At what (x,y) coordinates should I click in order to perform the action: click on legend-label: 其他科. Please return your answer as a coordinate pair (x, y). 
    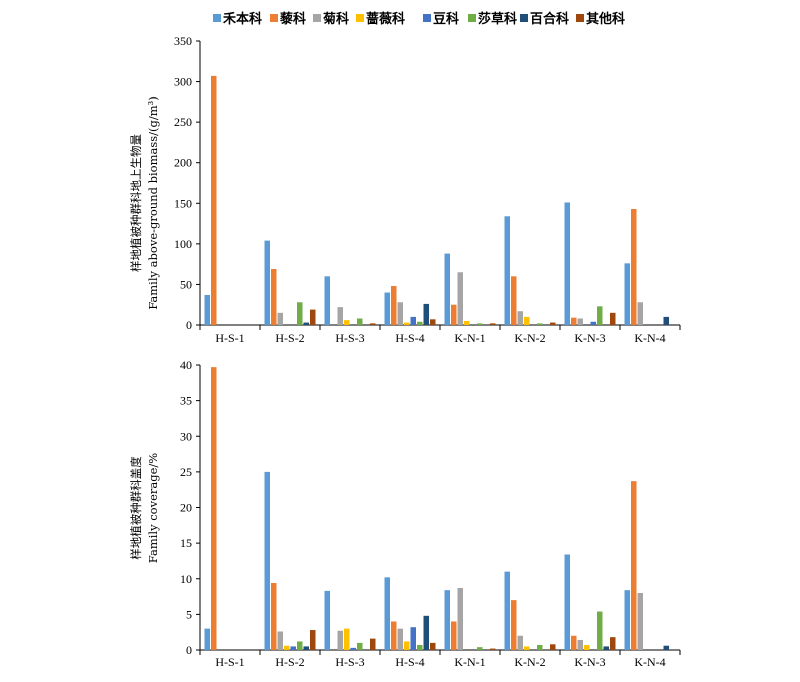
    Looking at the image, I should click on (605, 19).